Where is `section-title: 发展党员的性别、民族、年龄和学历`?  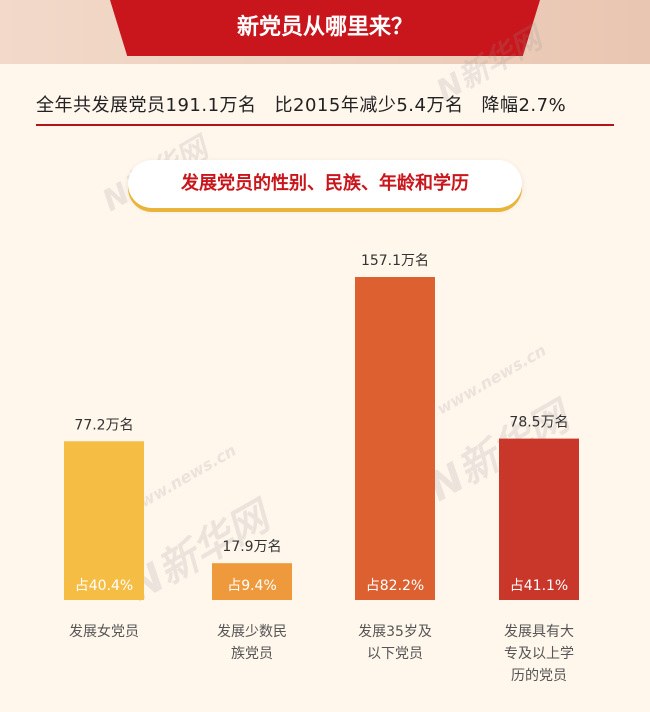
section-title: 发展党员的性别、民族、年龄和学历 is located at coordinates (325, 183).